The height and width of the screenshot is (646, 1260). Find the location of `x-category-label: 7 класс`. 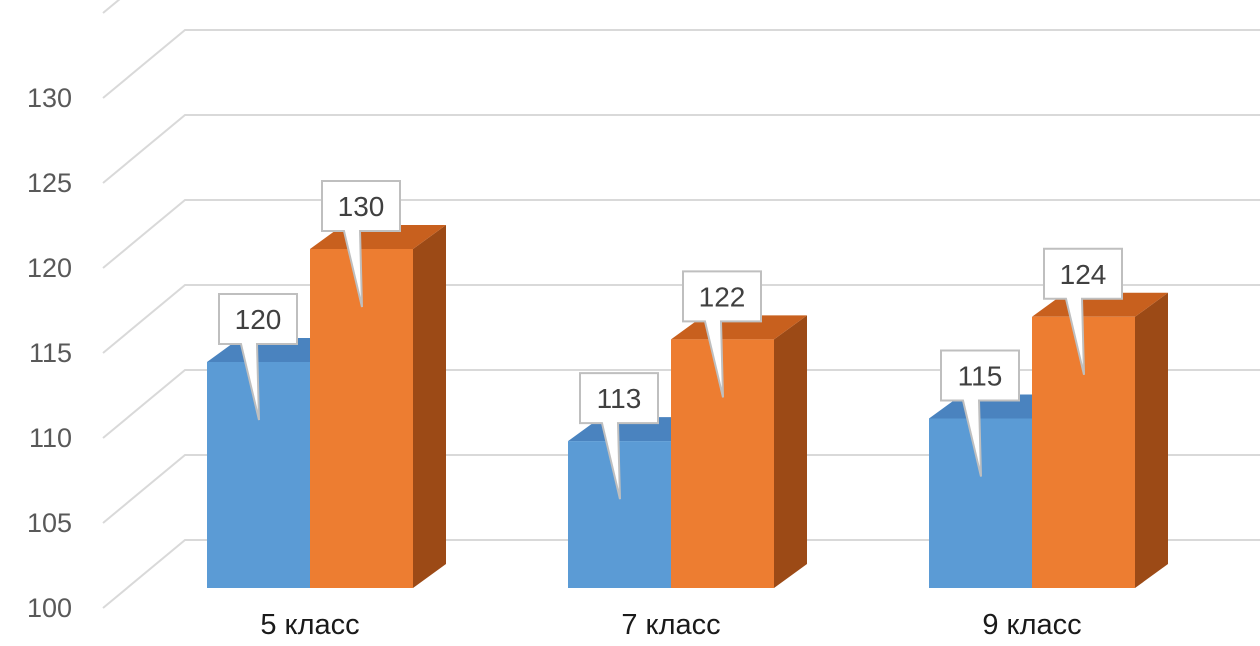

x-category-label: 7 класс is located at coordinates (670, 625).